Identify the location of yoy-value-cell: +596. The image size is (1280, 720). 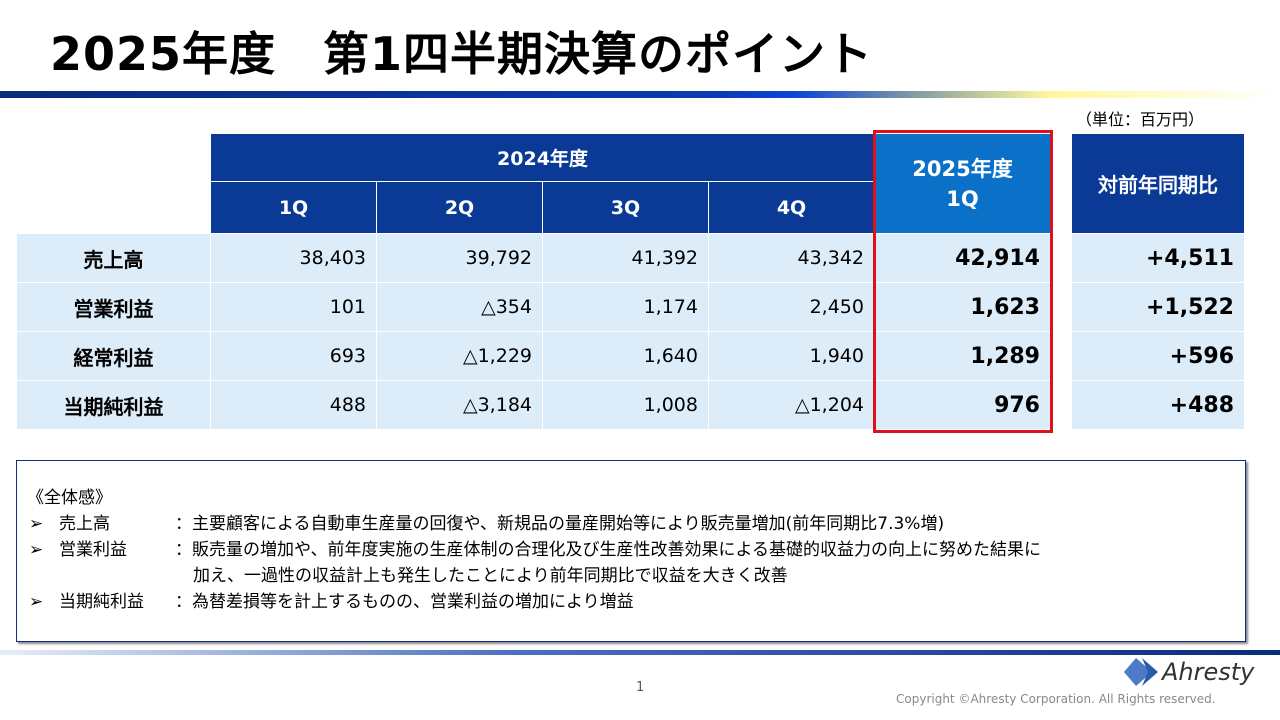
(1158, 356).